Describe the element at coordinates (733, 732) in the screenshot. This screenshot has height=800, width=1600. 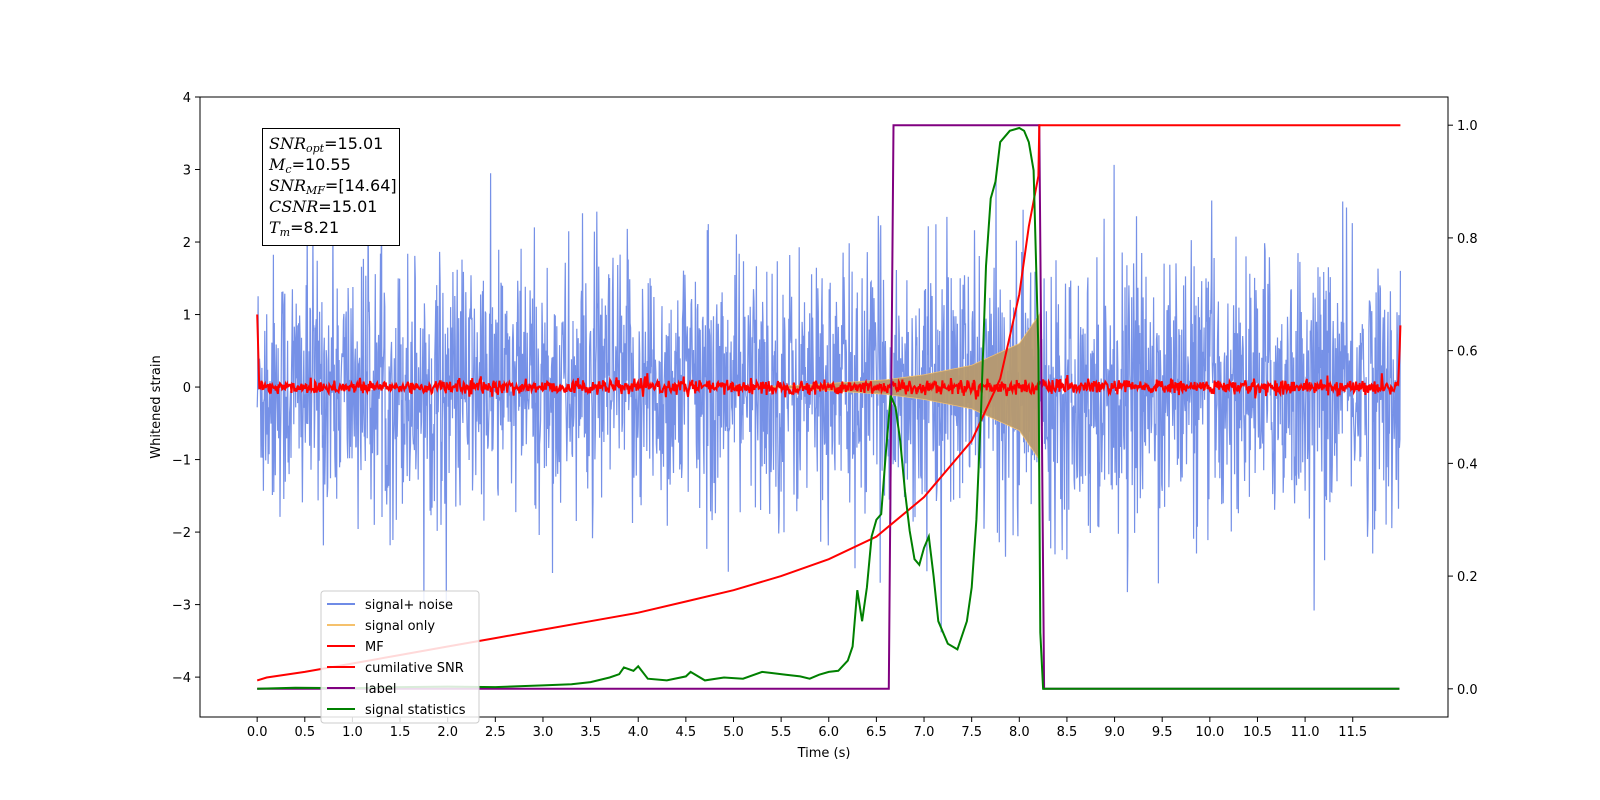
I see `x-tick-label: 5.0` at that location.